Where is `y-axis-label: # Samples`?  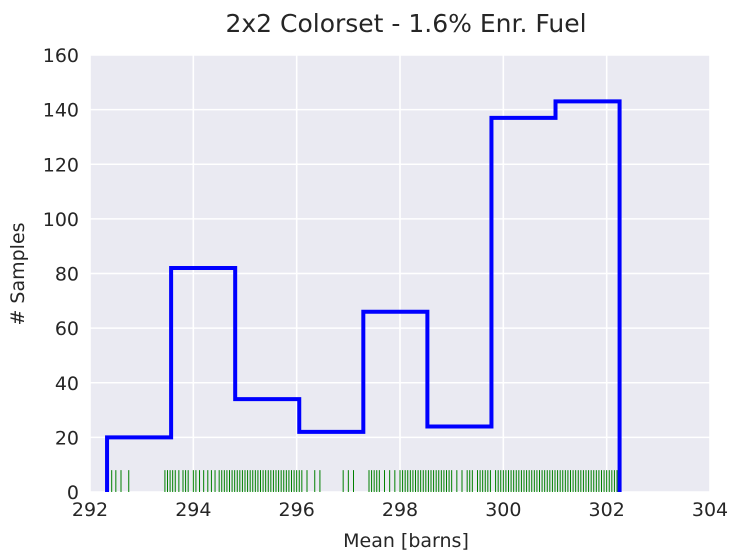 y-axis-label: # Samples is located at coordinates (18, 273).